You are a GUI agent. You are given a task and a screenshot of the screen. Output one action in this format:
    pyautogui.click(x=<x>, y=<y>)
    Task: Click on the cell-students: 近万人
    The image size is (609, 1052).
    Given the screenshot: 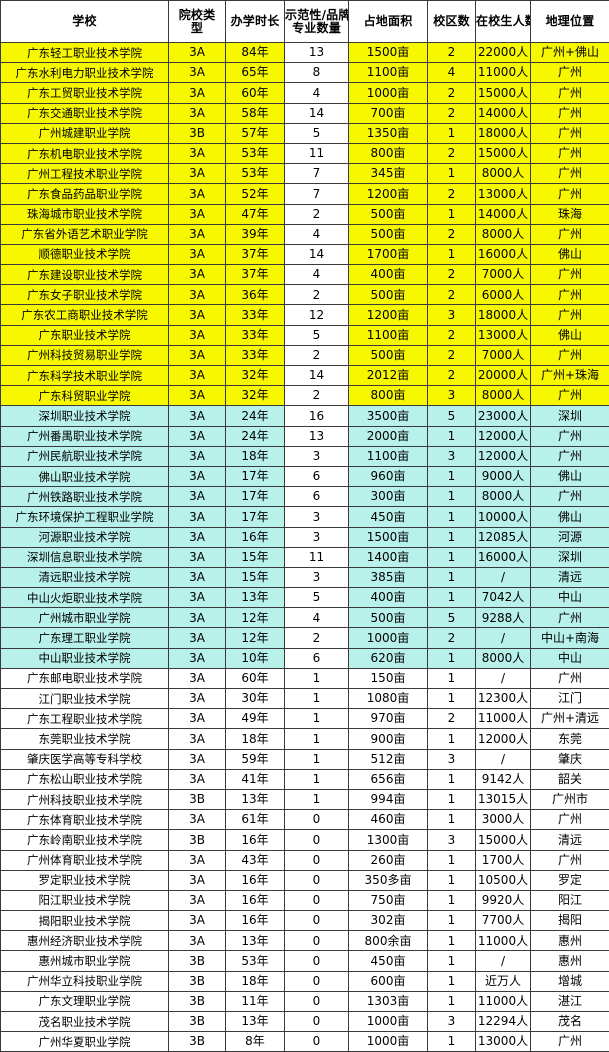 What is the action you would take?
    pyautogui.click(x=503, y=981)
    